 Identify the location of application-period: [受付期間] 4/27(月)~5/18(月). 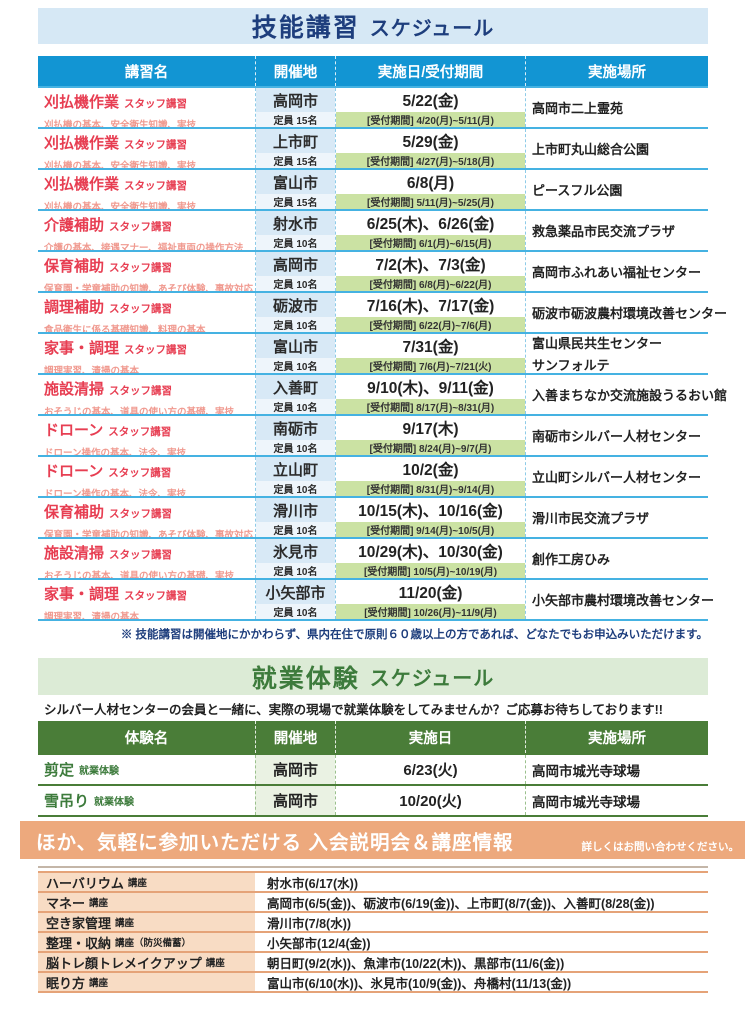
(430, 160).